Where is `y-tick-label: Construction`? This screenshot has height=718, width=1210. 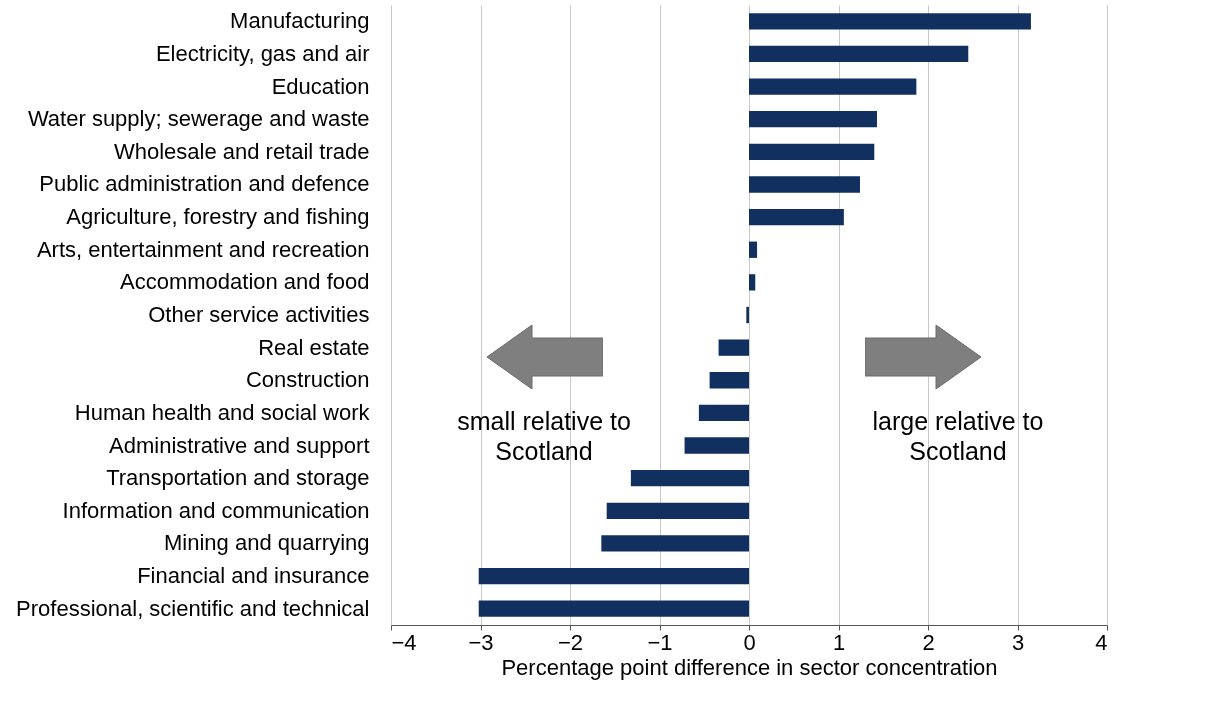 y-tick-label: Construction is located at coordinates (307, 380).